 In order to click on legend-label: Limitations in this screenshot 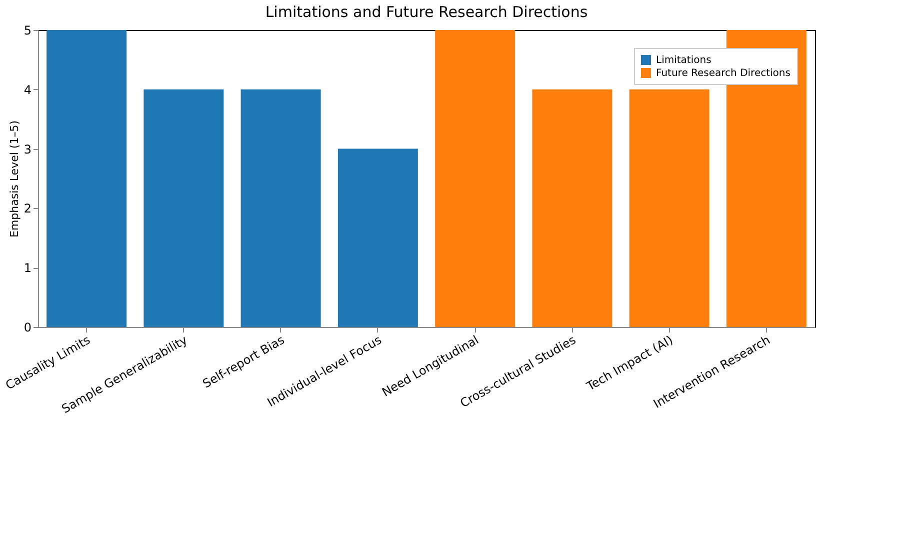, I will do `click(684, 60)`.